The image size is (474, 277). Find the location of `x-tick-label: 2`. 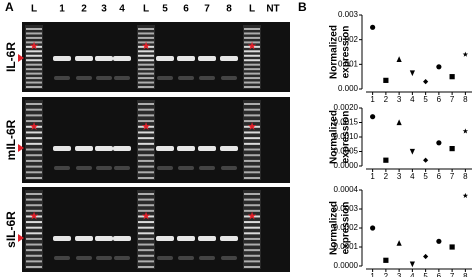

x-tick-label: 2 is located at coordinates (386, 274).